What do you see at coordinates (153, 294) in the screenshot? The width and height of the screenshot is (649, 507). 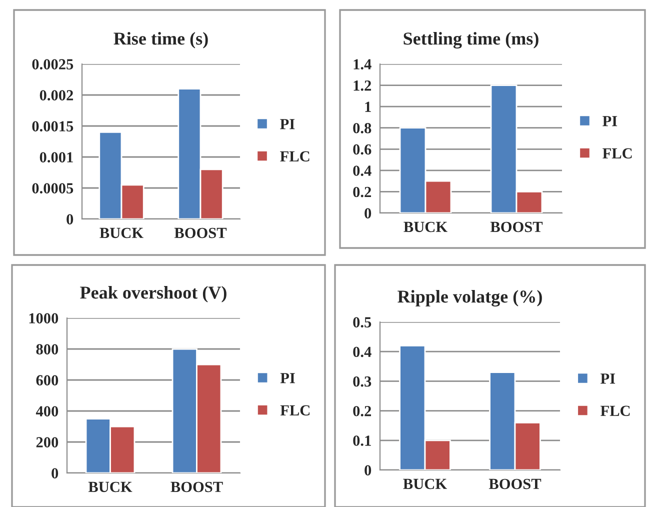 I see `chart-title: Peak overshoot (V)` at bounding box center [153, 294].